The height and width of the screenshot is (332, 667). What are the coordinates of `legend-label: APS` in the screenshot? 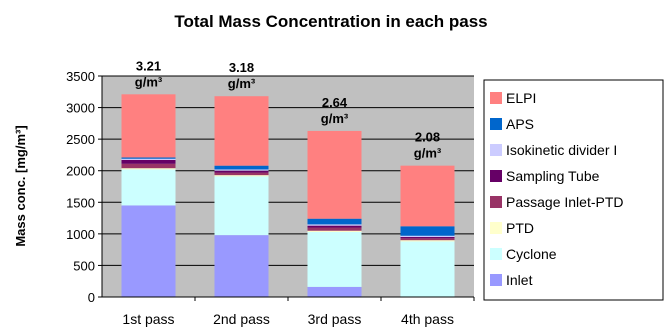 It's located at (520, 124).